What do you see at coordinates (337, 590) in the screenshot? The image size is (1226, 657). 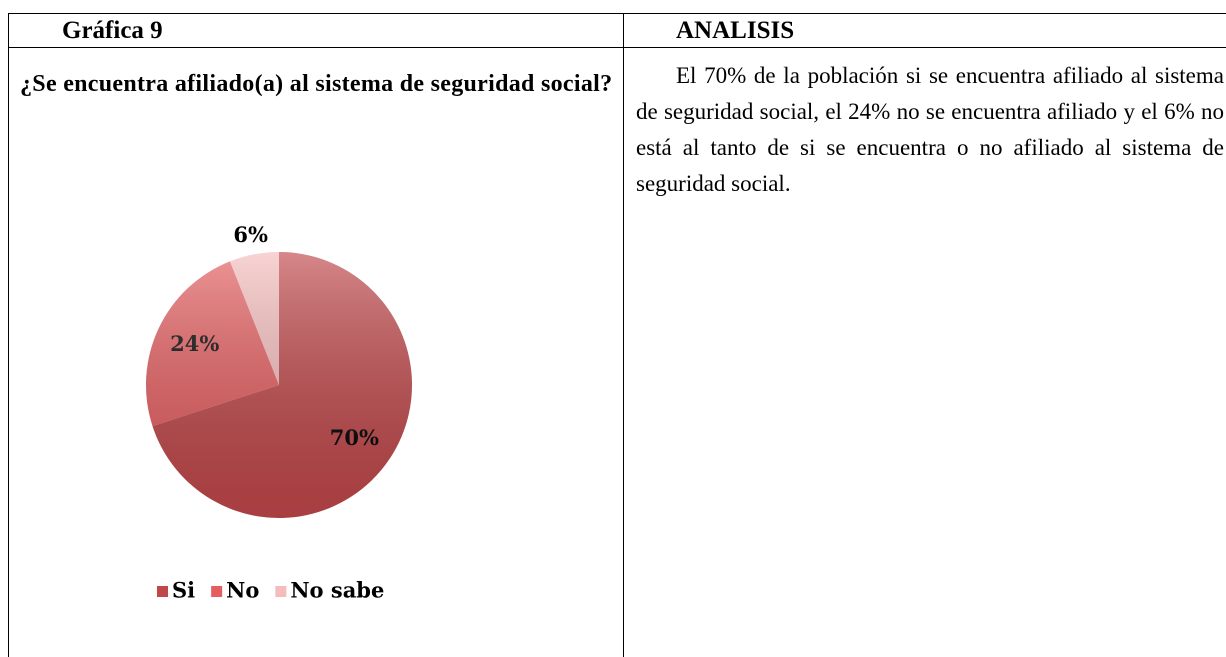 I see `legend-label: No sabe` at bounding box center [337, 590].